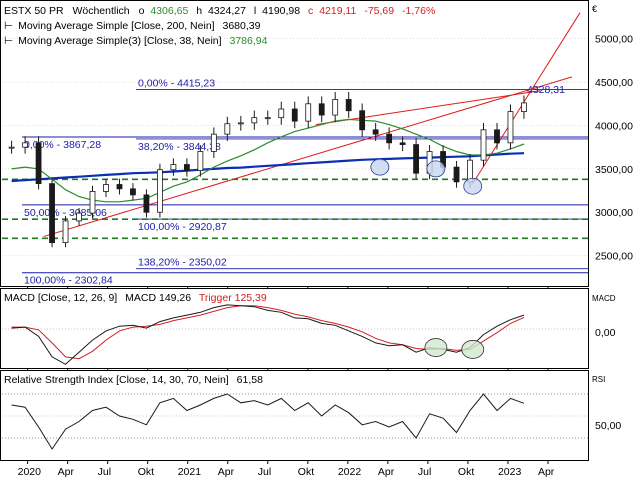 This screenshot has height=480, width=640. I want to click on legend-ma200-icon: ⊢, so click(8, 26).